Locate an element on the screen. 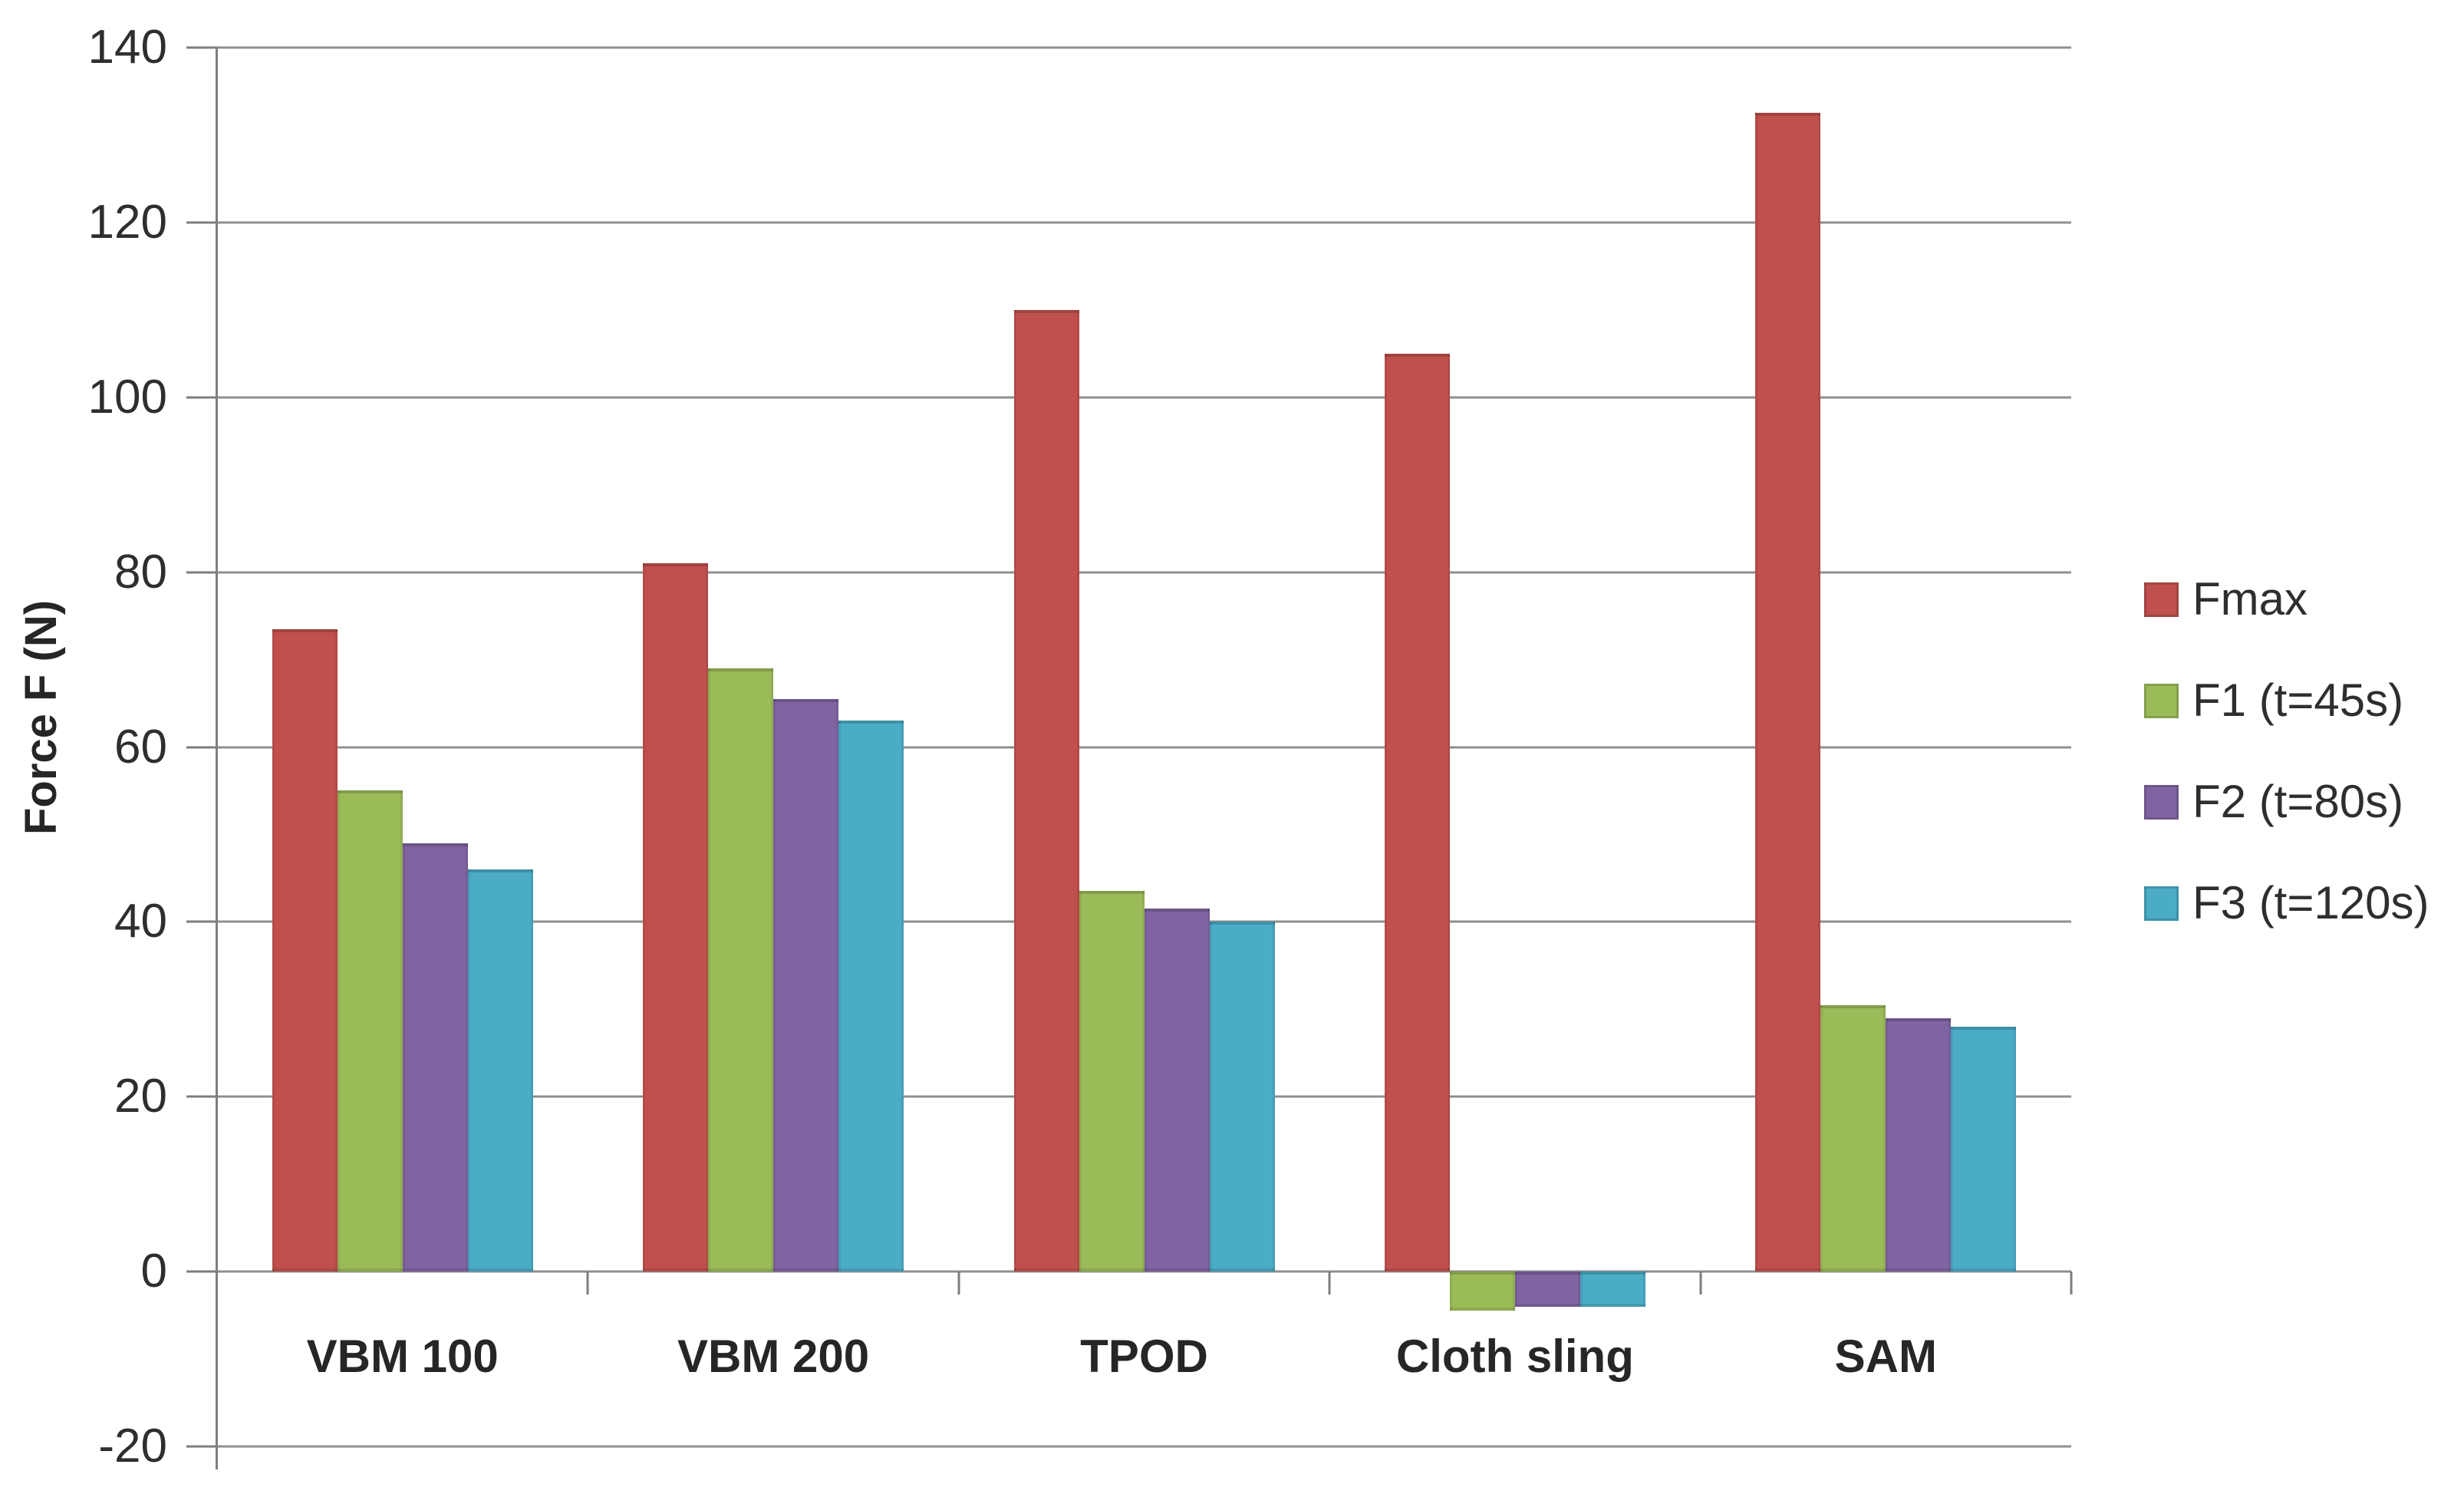  bar-cloth-sling-f1 is located at coordinates (1482, 1291).